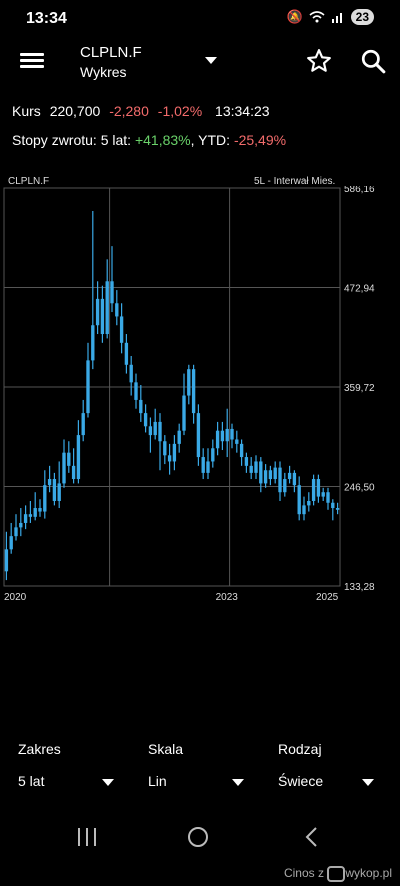 This screenshot has height=886, width=400. I want to click on returns-label: Stopy zwrotu: 5 lat:, so click(72, 140).